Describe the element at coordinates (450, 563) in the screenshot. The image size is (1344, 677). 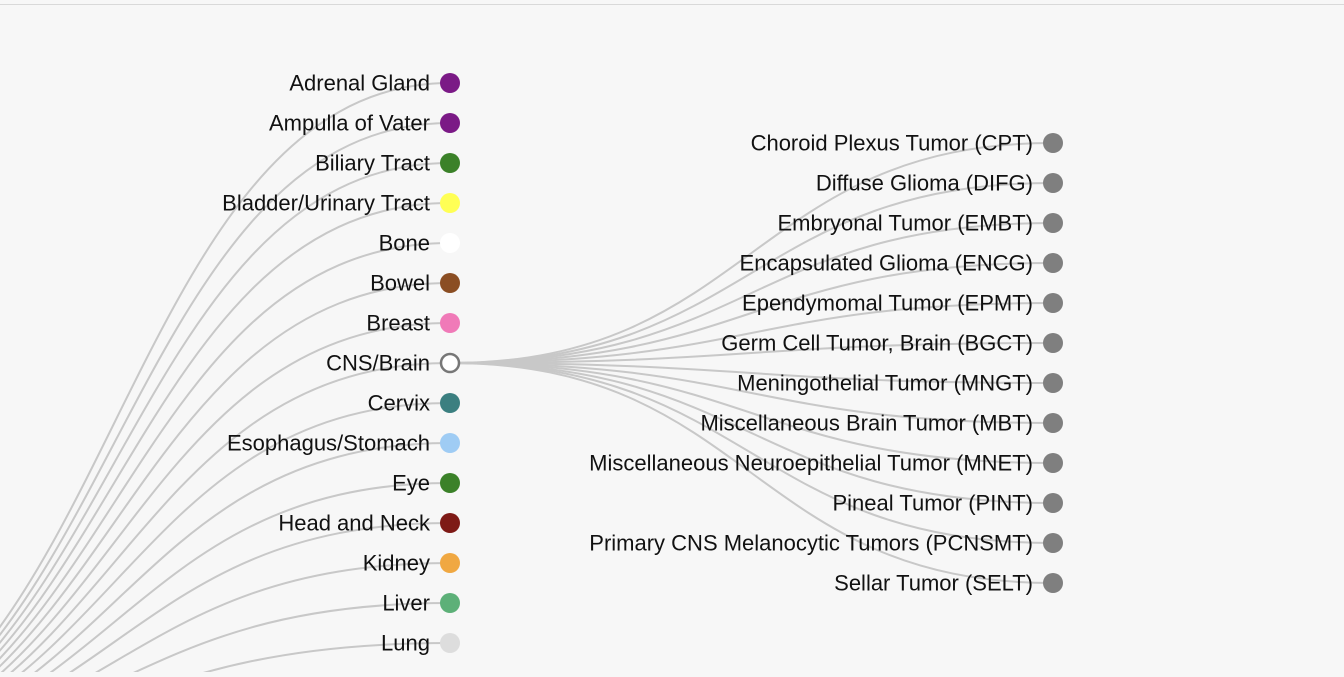
I see `node-kidney-dot` at that location.